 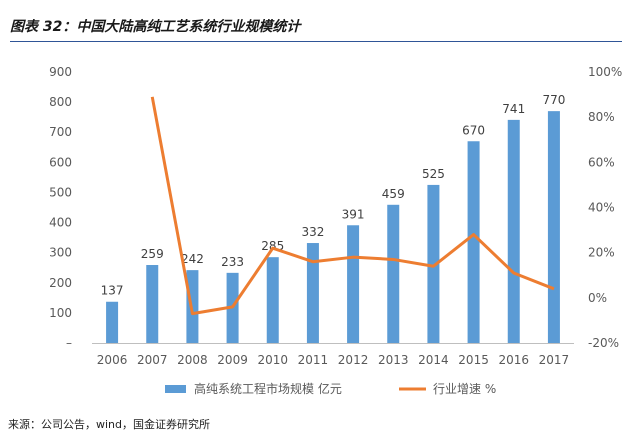 I want to click on x-tick-label: 2016, so click(x=513, y=360).